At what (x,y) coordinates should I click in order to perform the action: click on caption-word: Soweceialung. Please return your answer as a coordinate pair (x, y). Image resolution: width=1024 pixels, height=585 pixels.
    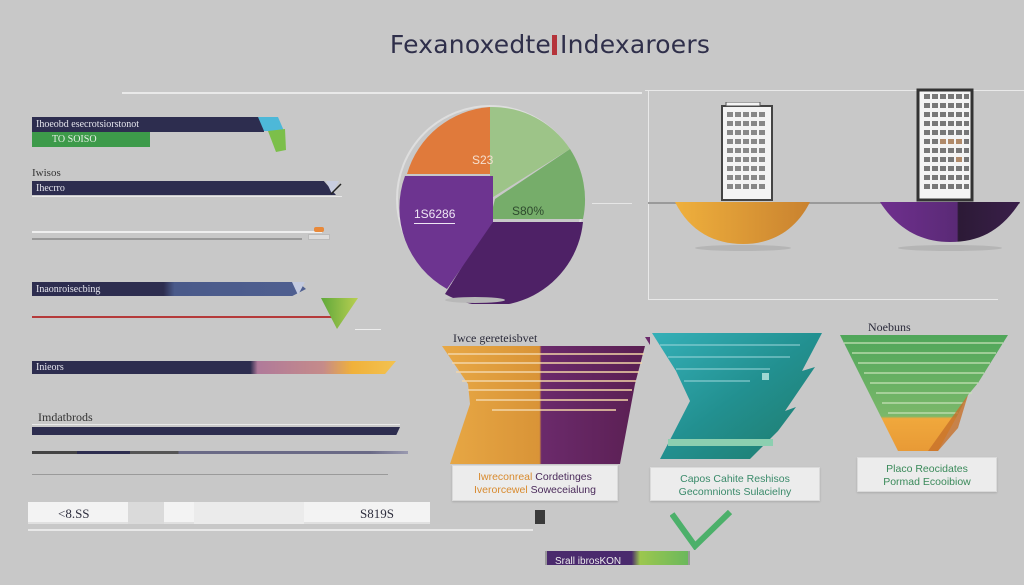
    Looking at the image, I should click on (563, 490).